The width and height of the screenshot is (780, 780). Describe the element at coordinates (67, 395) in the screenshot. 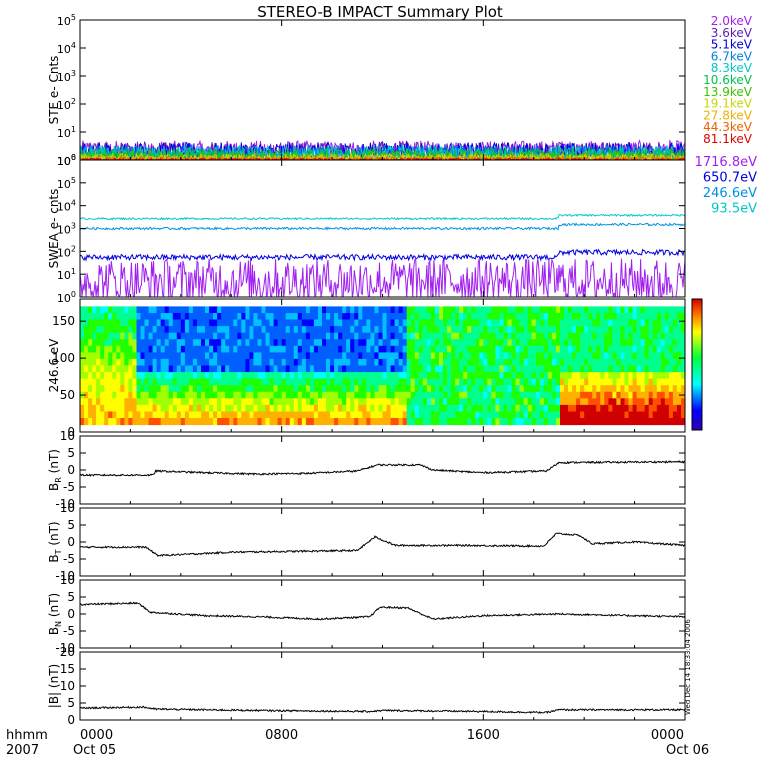

I see `panel-pad-ytick-label: 50` at that location.